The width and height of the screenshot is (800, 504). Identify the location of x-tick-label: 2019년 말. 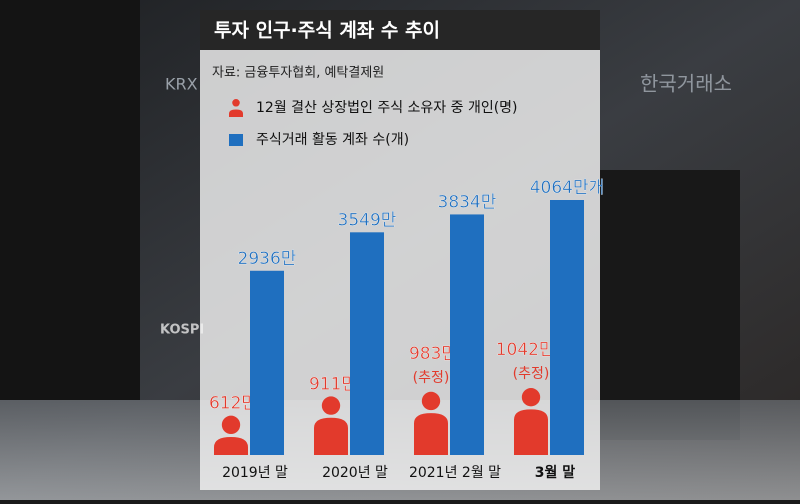
(255, 473).